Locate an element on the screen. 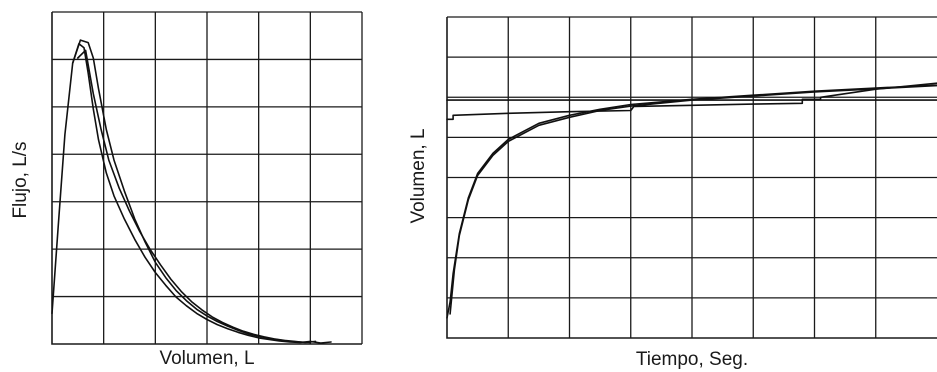 The height and width of the screenshot is (372, 937). volume-time-y-axis-label: Volumen, L is located at coordinates (418, 175).